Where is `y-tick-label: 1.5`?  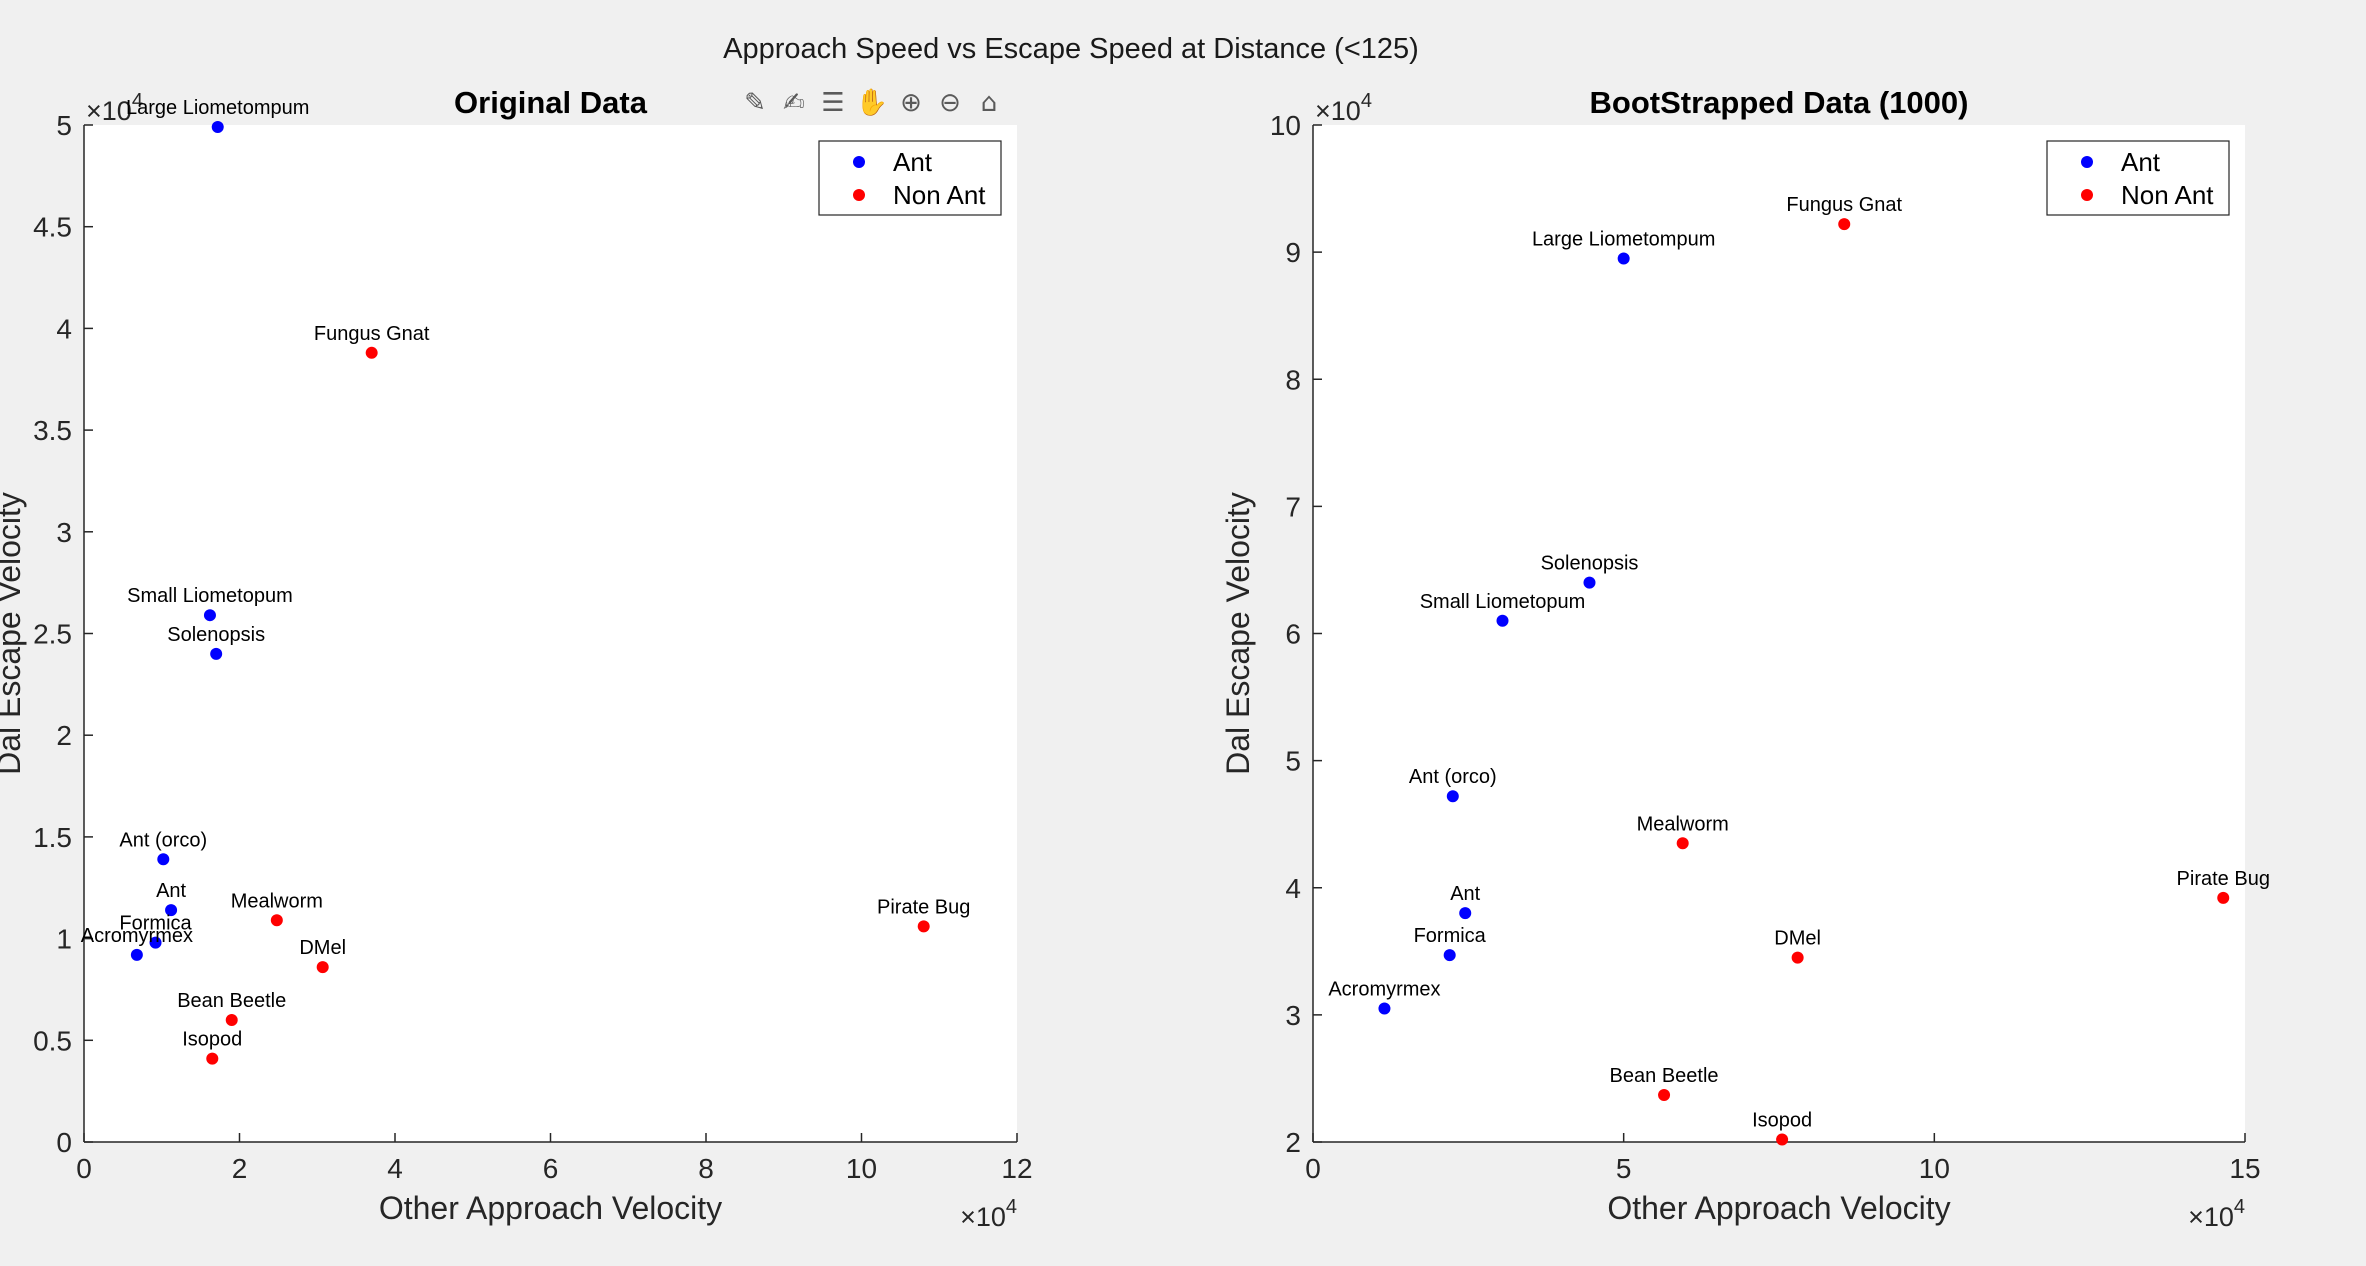 y-tick-label: 1.5 is located at coordinates (52, 837).